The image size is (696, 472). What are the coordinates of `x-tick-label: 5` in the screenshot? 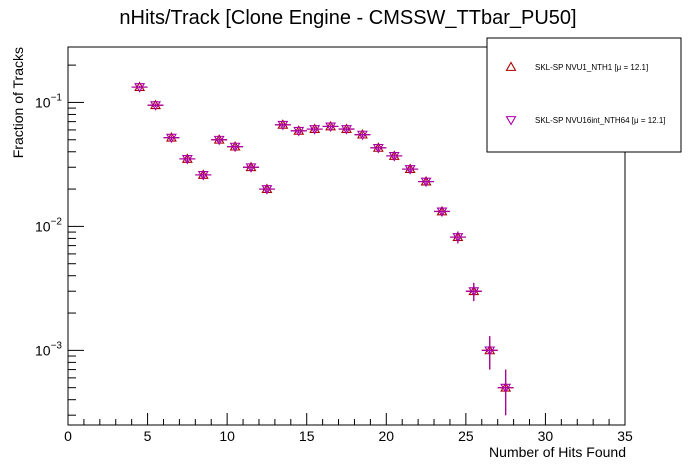 It's located at (148, 436).